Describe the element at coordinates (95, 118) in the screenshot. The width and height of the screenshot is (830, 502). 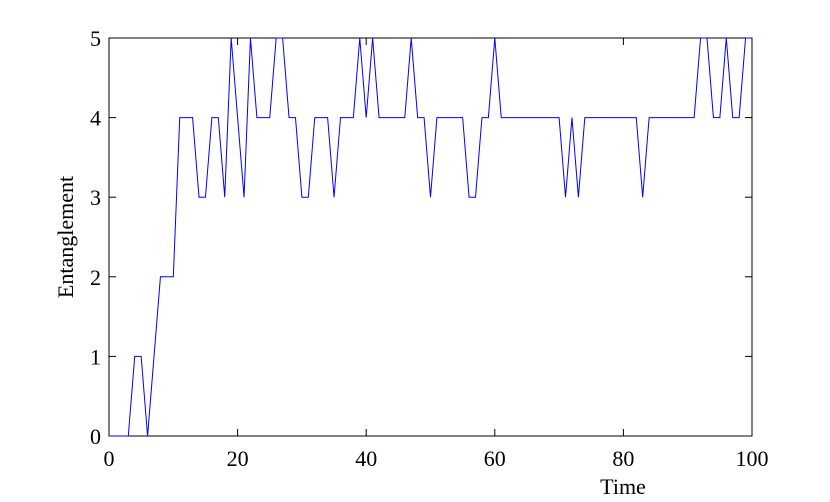
I see `y-tick-label-4: 4` at that location.